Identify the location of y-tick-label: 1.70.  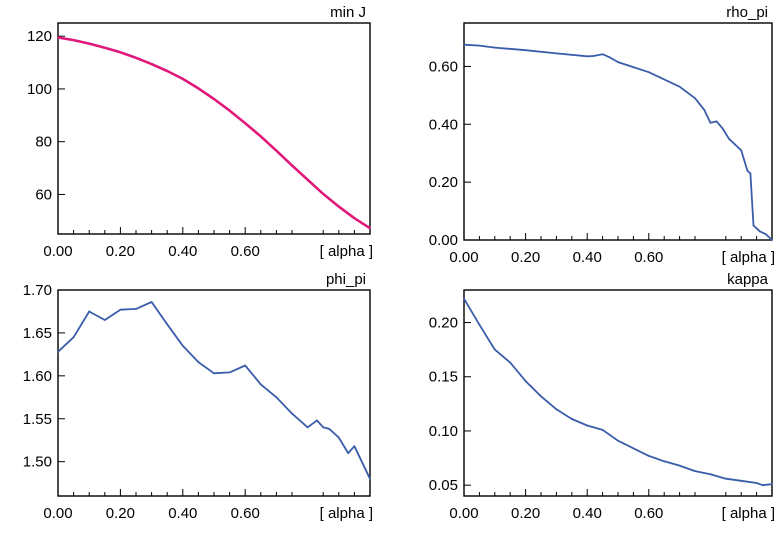
(37, 290).